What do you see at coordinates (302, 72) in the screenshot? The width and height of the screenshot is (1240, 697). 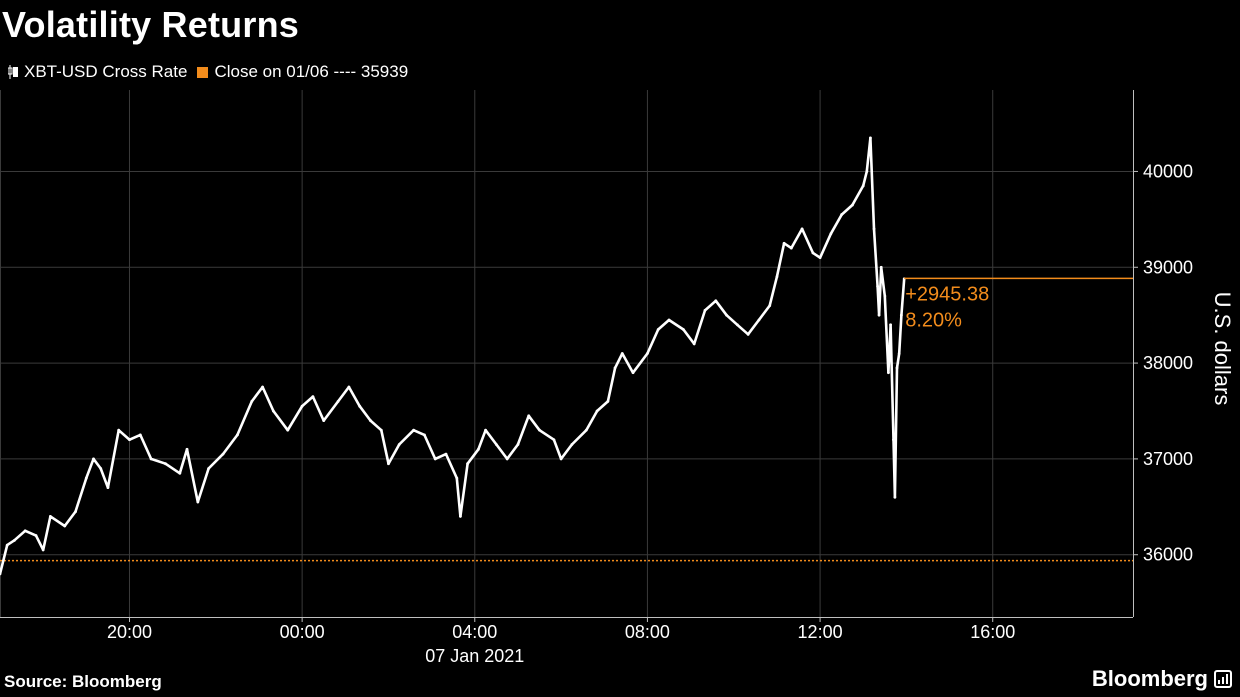 I see `legend-item-close: Close on 01/06 ---- 35939` at bounding box center [302, 72].